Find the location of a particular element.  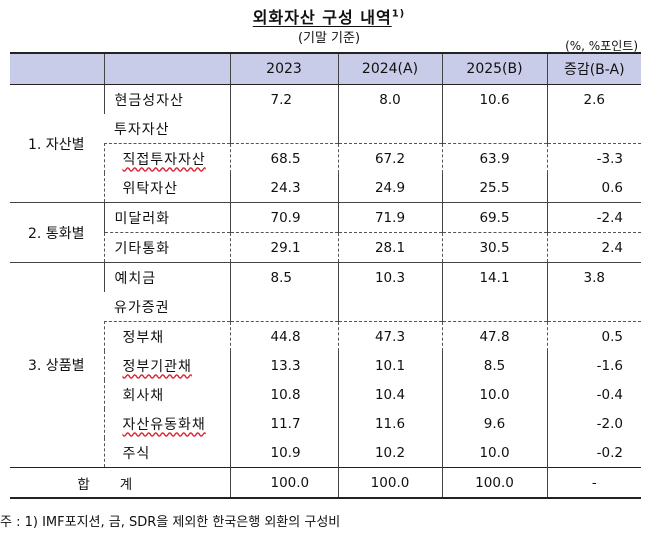

header-item is located at coordinates (166, 68).